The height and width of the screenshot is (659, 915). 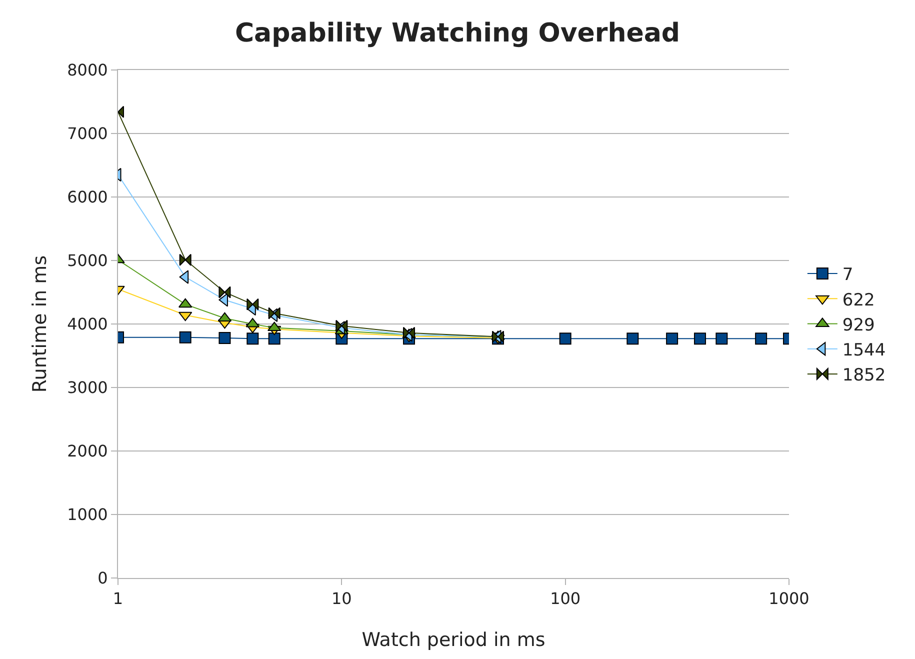 I want to click on legend-label: 1544, so click(x=864, y=350).